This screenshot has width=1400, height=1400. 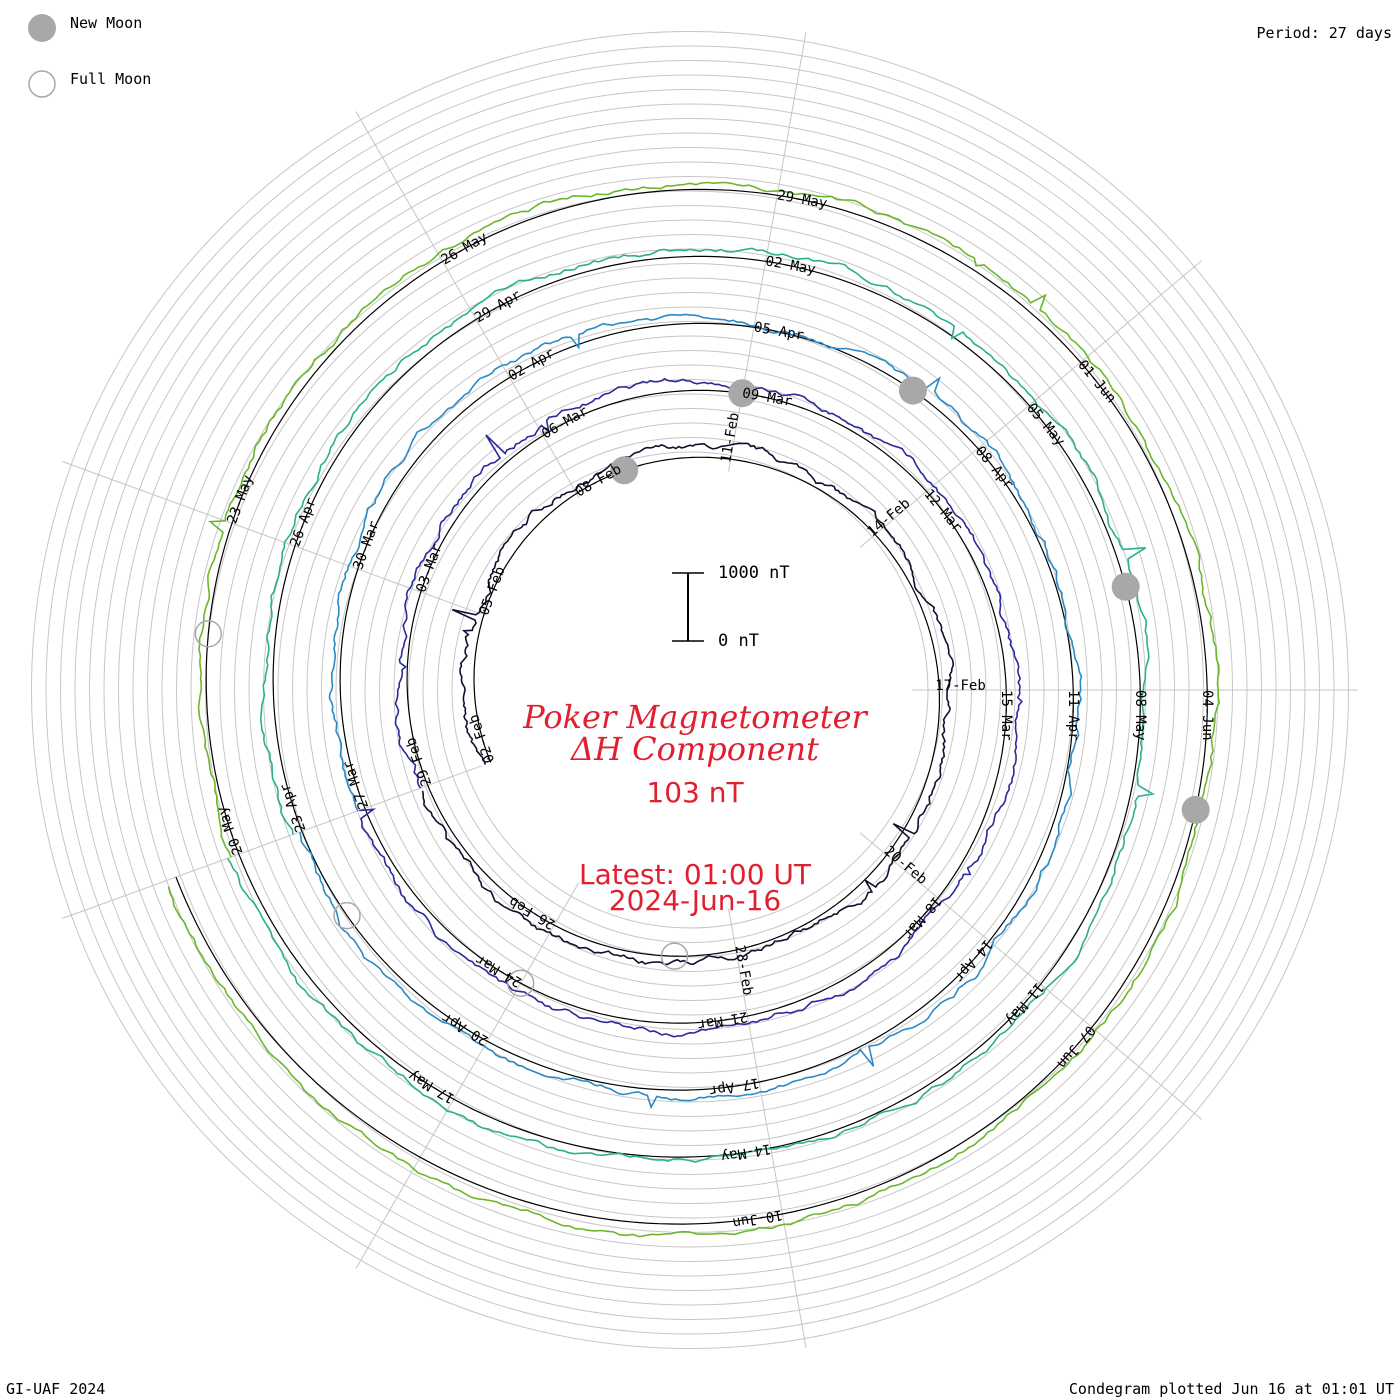 I want to click on date-label: 26-Apr, so click(x=303, y=522).